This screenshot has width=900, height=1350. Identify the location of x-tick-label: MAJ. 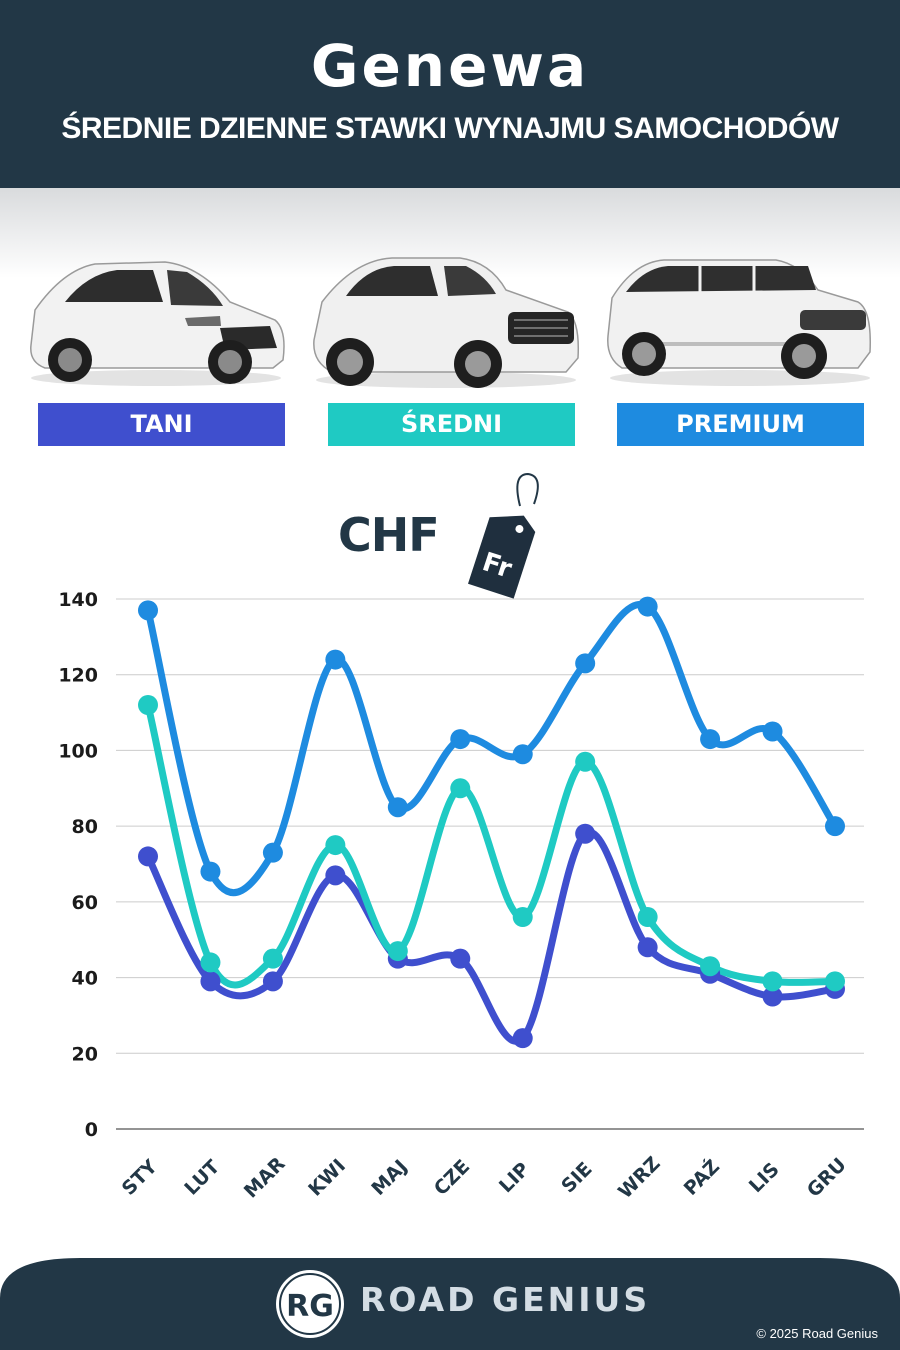
(389, 1178).